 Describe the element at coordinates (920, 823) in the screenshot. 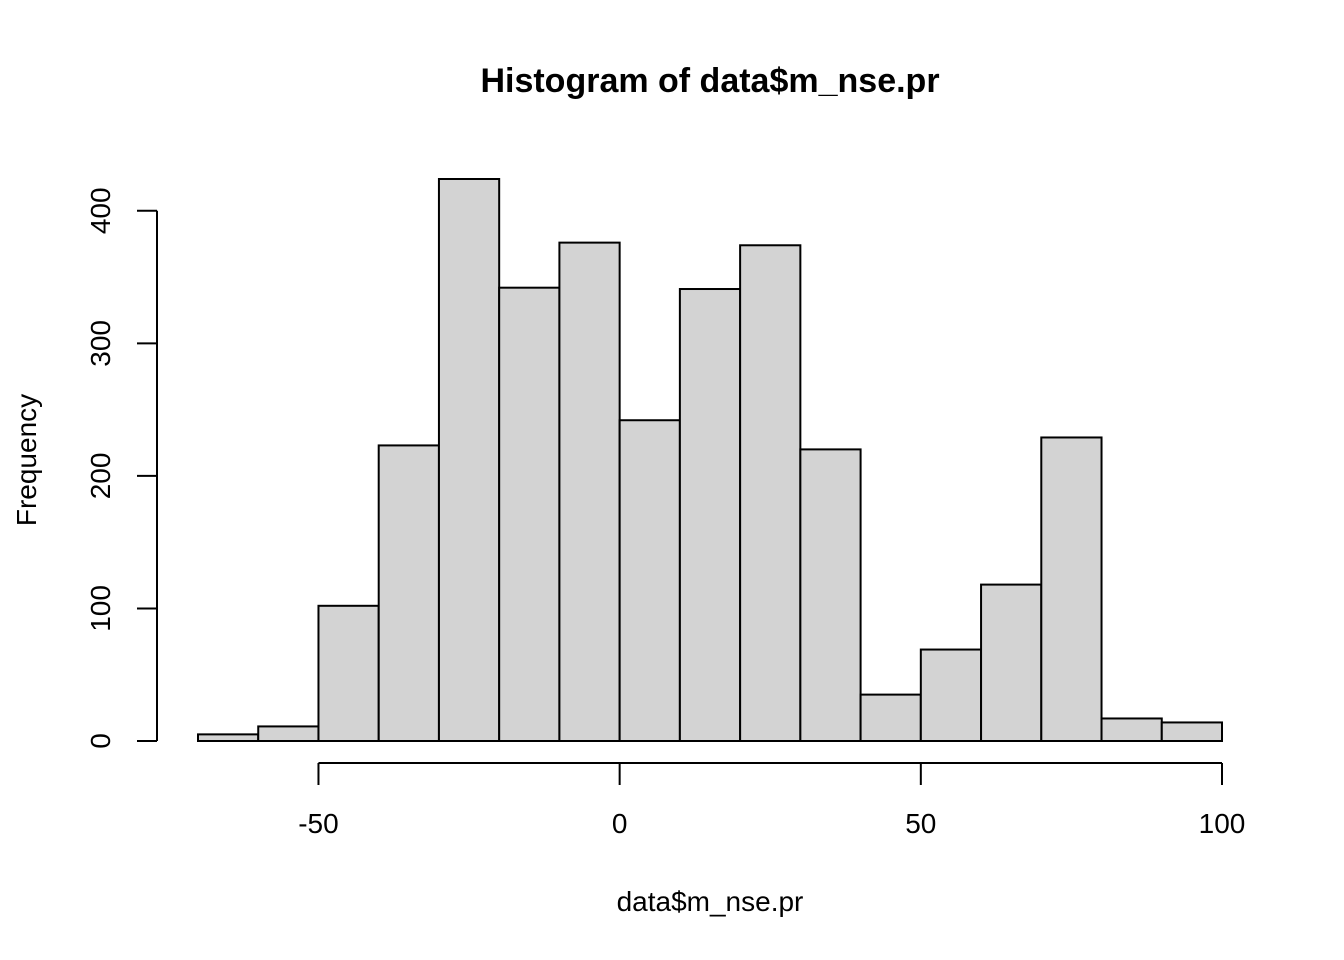

I see `x-tick-label: 50` at that location.